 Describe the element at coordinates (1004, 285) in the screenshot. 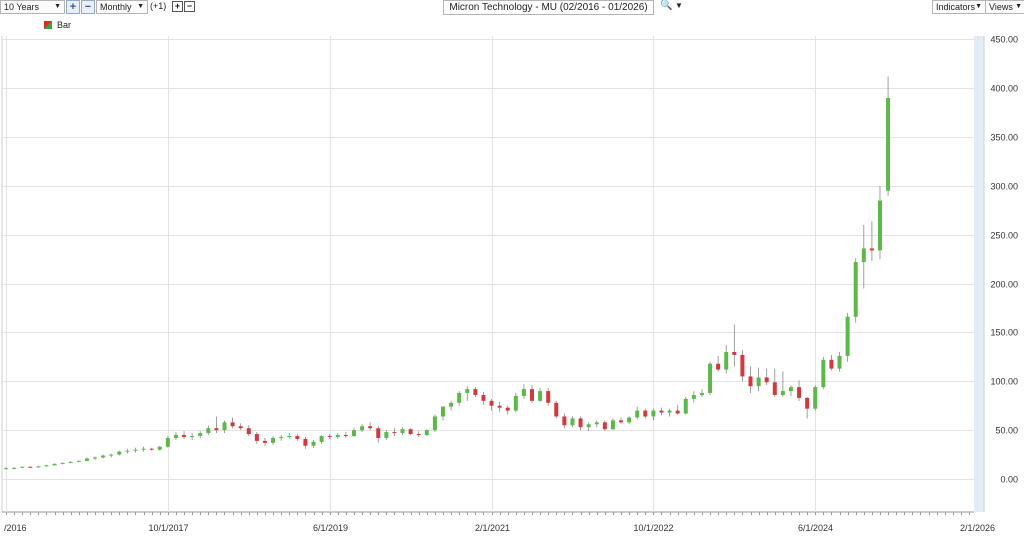

I see `y-tick-label: 200.00` at that location.